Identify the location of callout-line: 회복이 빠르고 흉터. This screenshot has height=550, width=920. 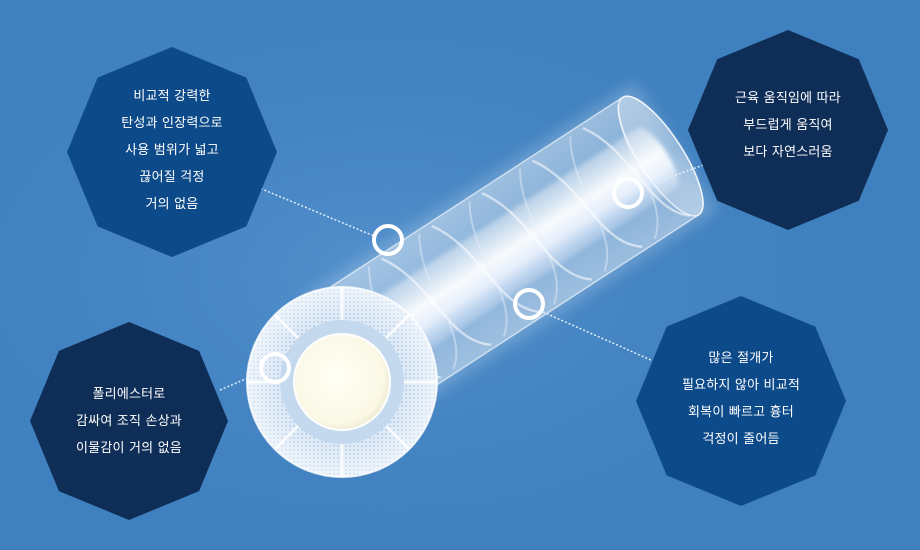
(741, 412).